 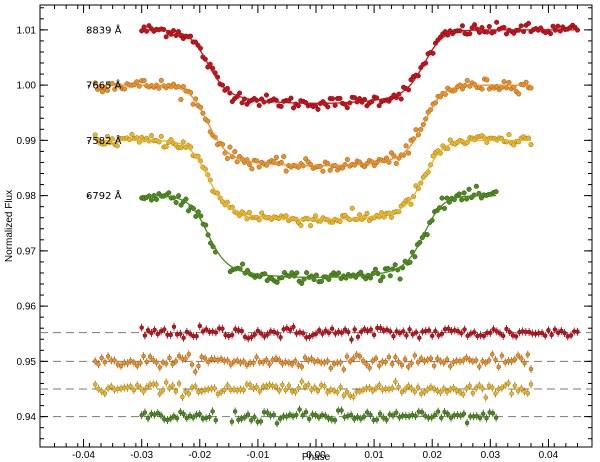 I want to click on series-label: 8839 Å, so click(x=104, y=29).